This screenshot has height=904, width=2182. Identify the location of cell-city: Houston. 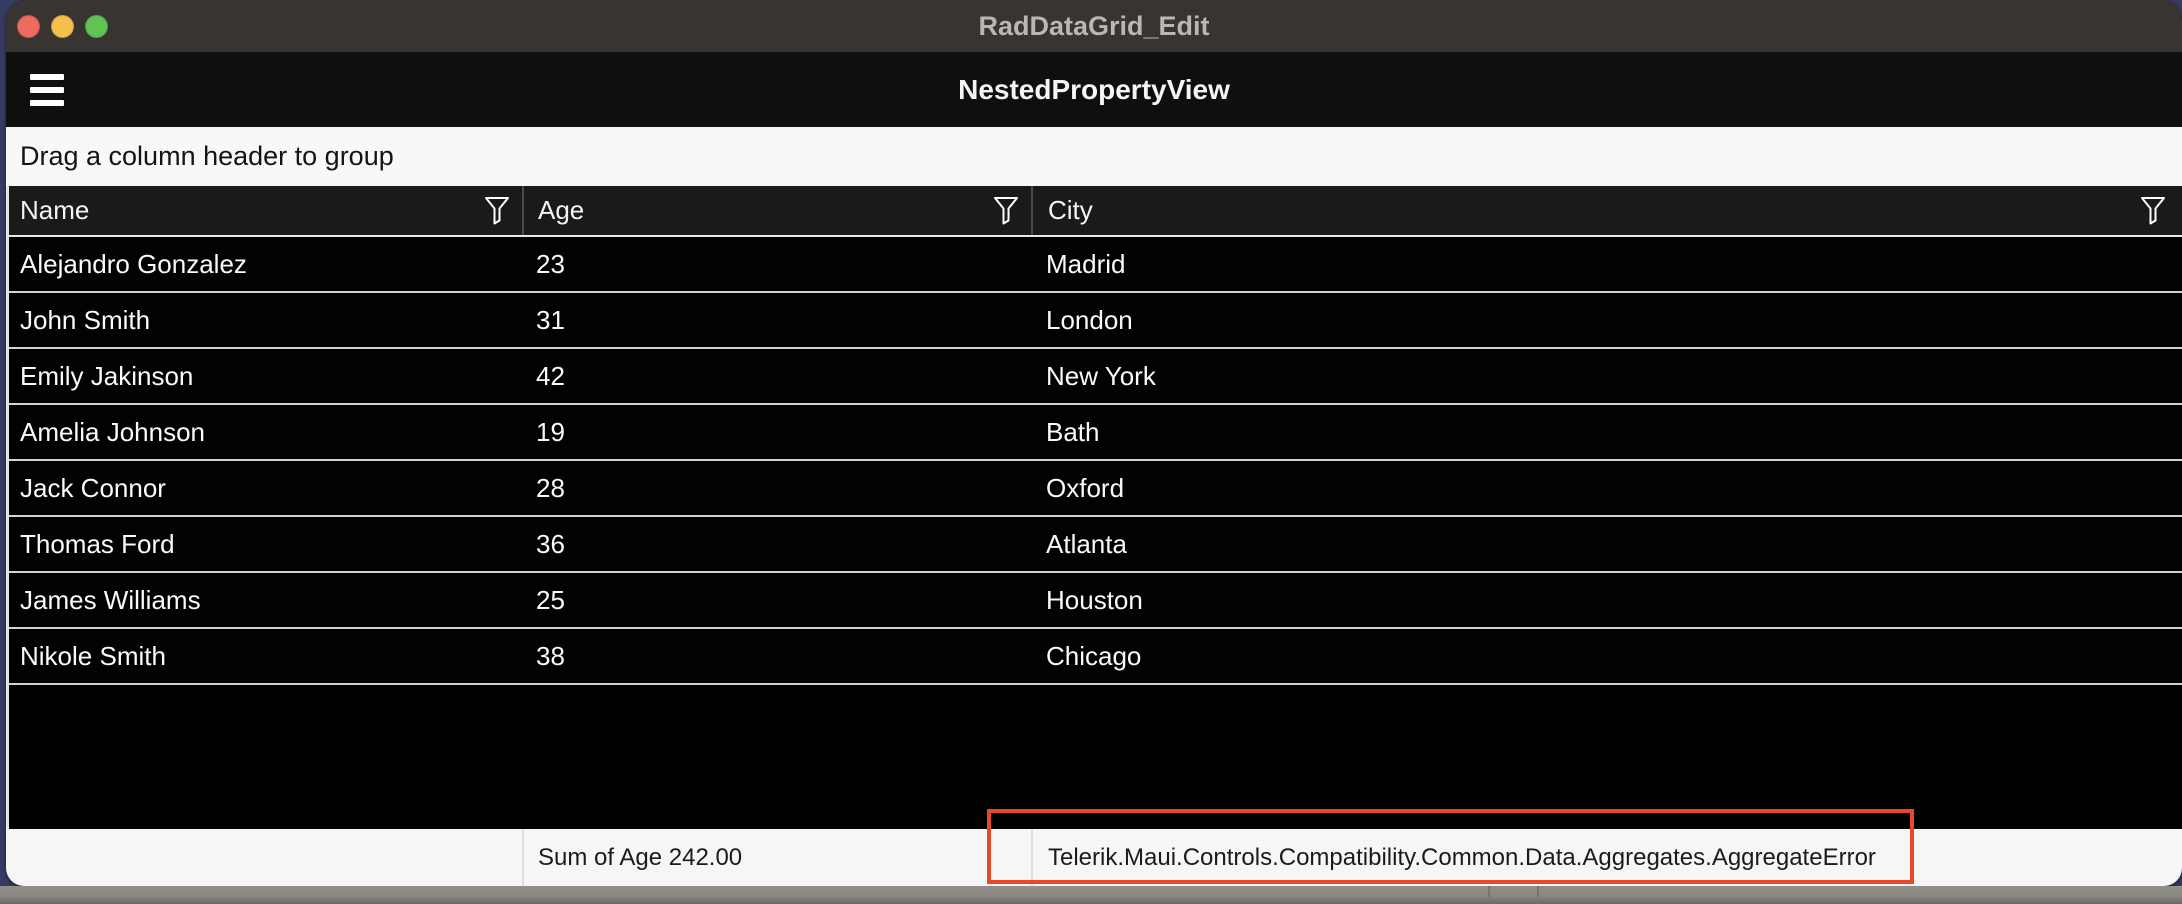
(1094, 599).